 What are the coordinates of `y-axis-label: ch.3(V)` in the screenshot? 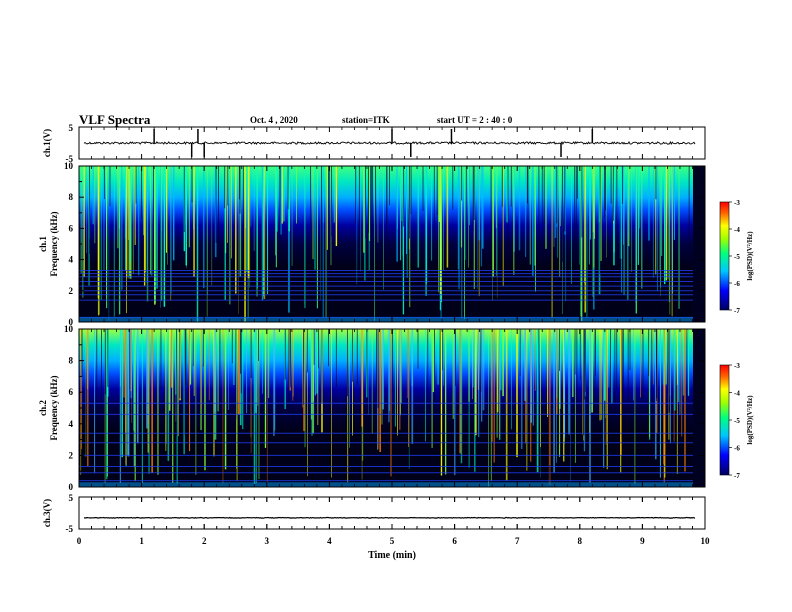 It's located at (47, 513).